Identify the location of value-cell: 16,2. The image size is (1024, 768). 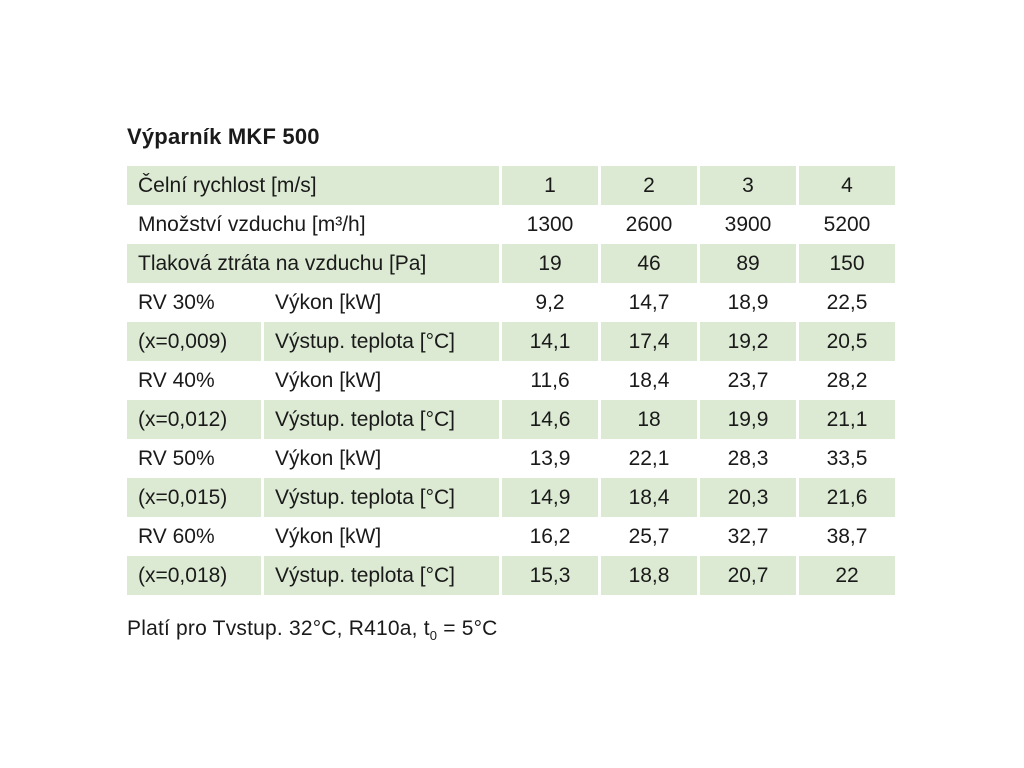
(550, 536).